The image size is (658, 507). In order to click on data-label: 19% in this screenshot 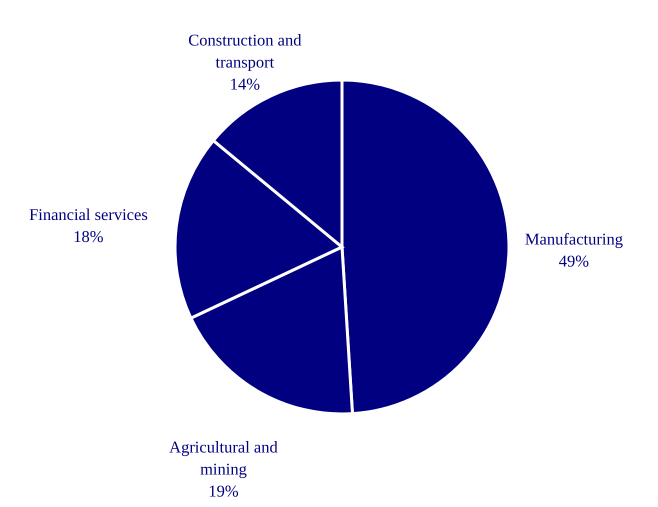, I will do `click(223, 490)`.